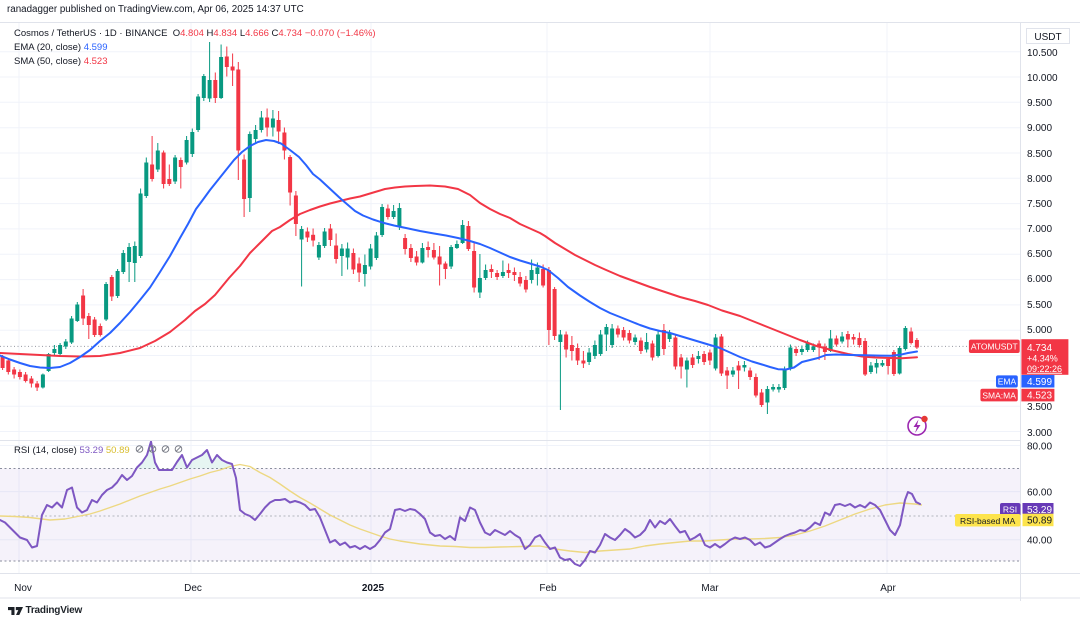 Image resolution: width=1080 pixels, height=626 pixels. What do you see at coordinates (994, 346) in the screenshot?
I see `svg-text: ATOMUSDT` at bounding box center [994, 346].